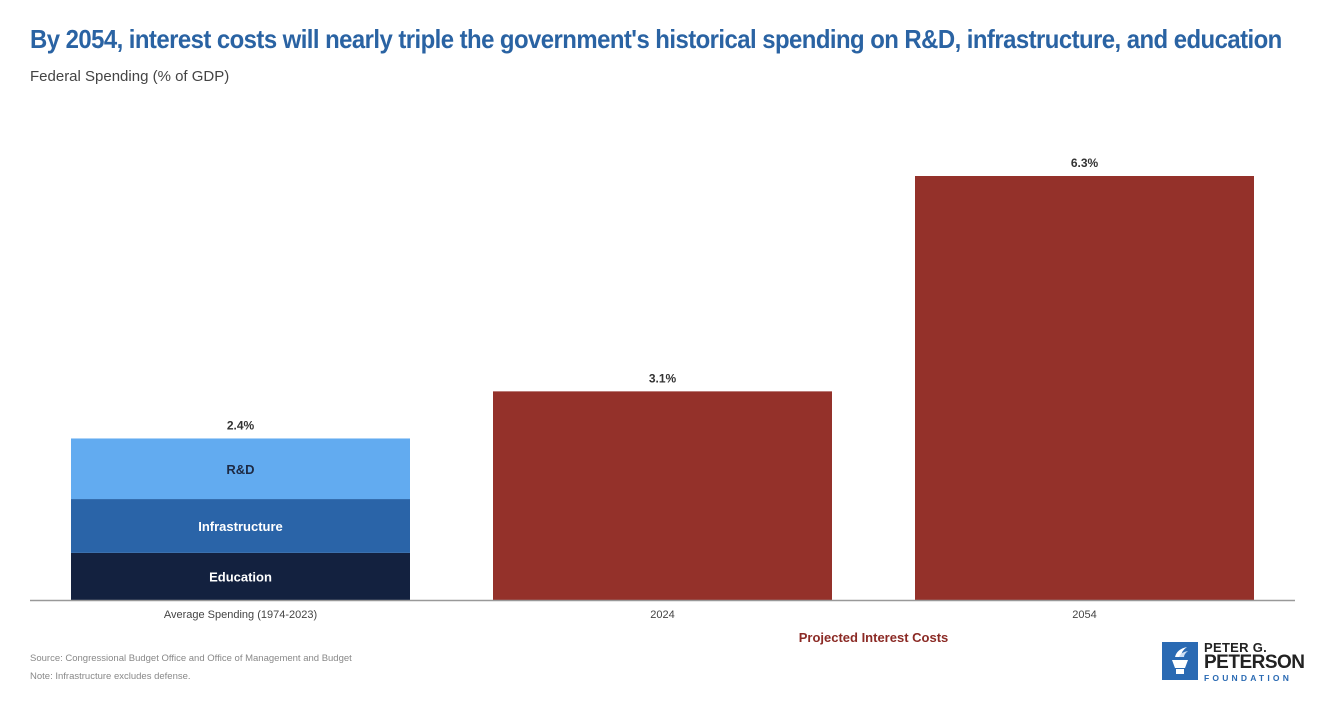 This screenshot has width=1322, height=702. What do you see at coordinates (110, 676) in the screenshot?
I see `footnote: Note: Infrastructure excludes defense.` at bounding box center [110, 676].